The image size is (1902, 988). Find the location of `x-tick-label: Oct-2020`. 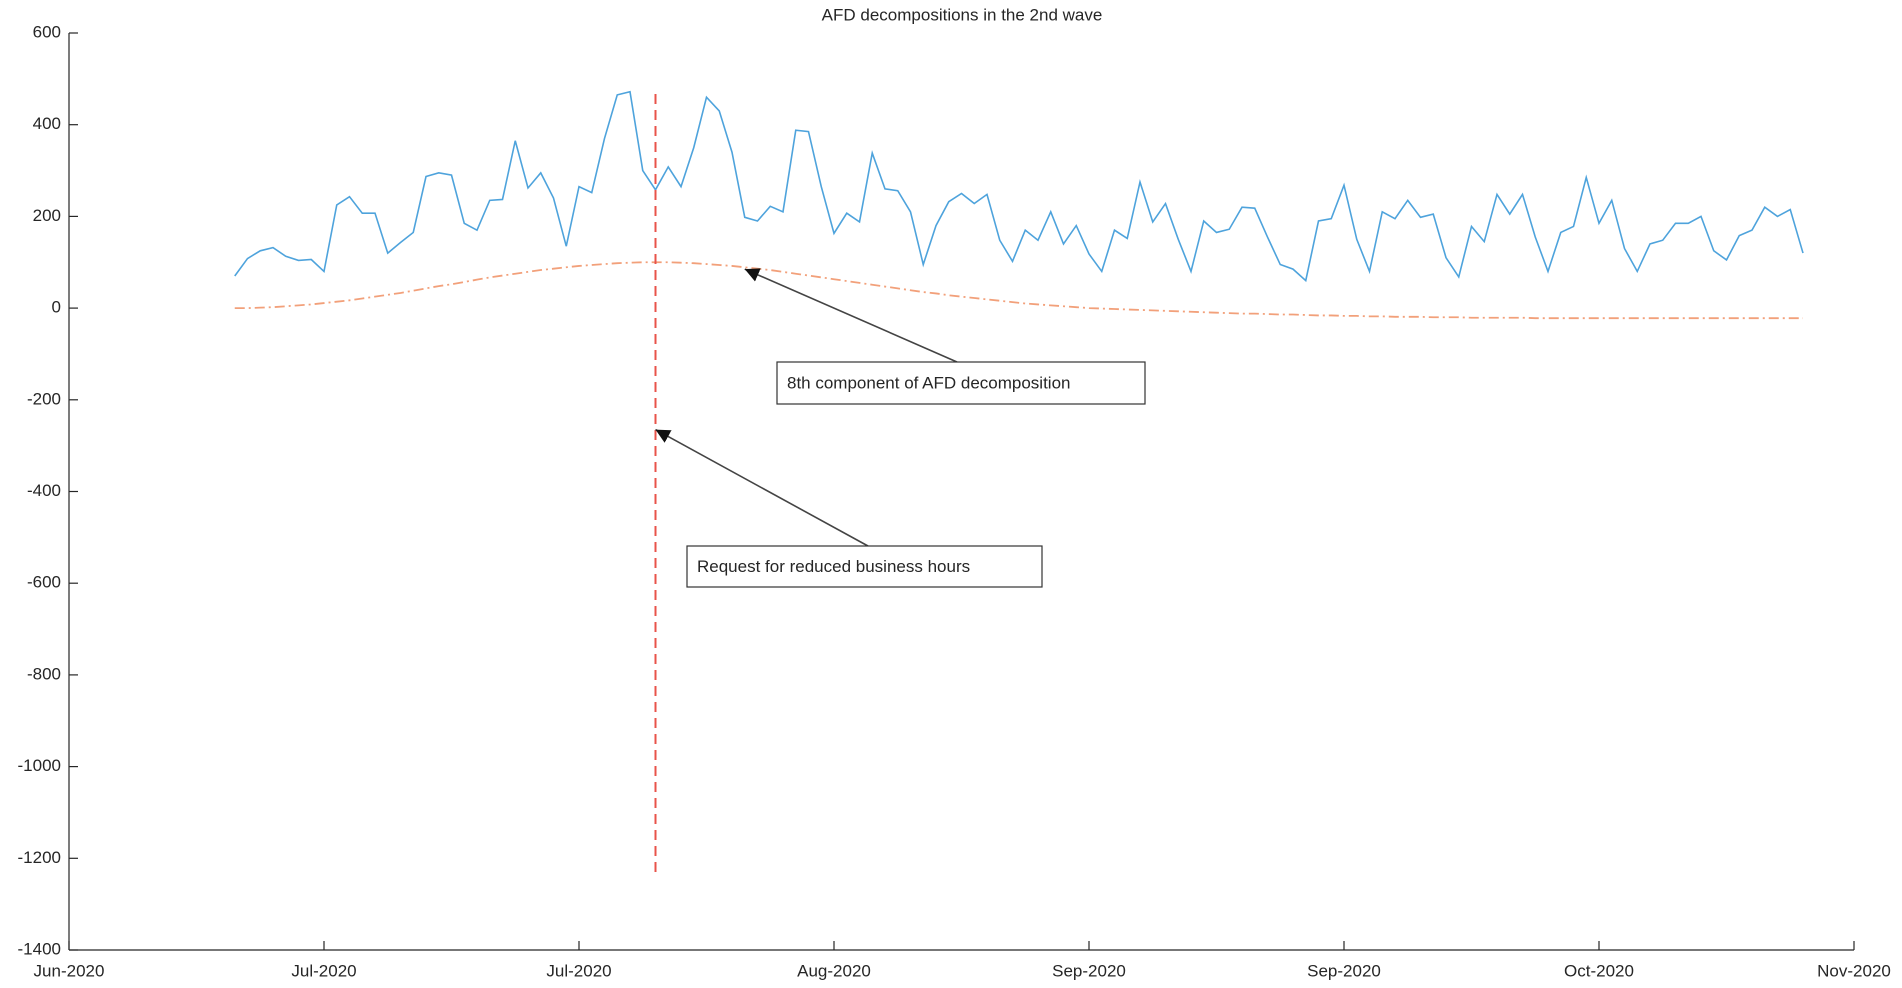

x-tick-label: Oct-2020 is located at coordinates (1599, 970).